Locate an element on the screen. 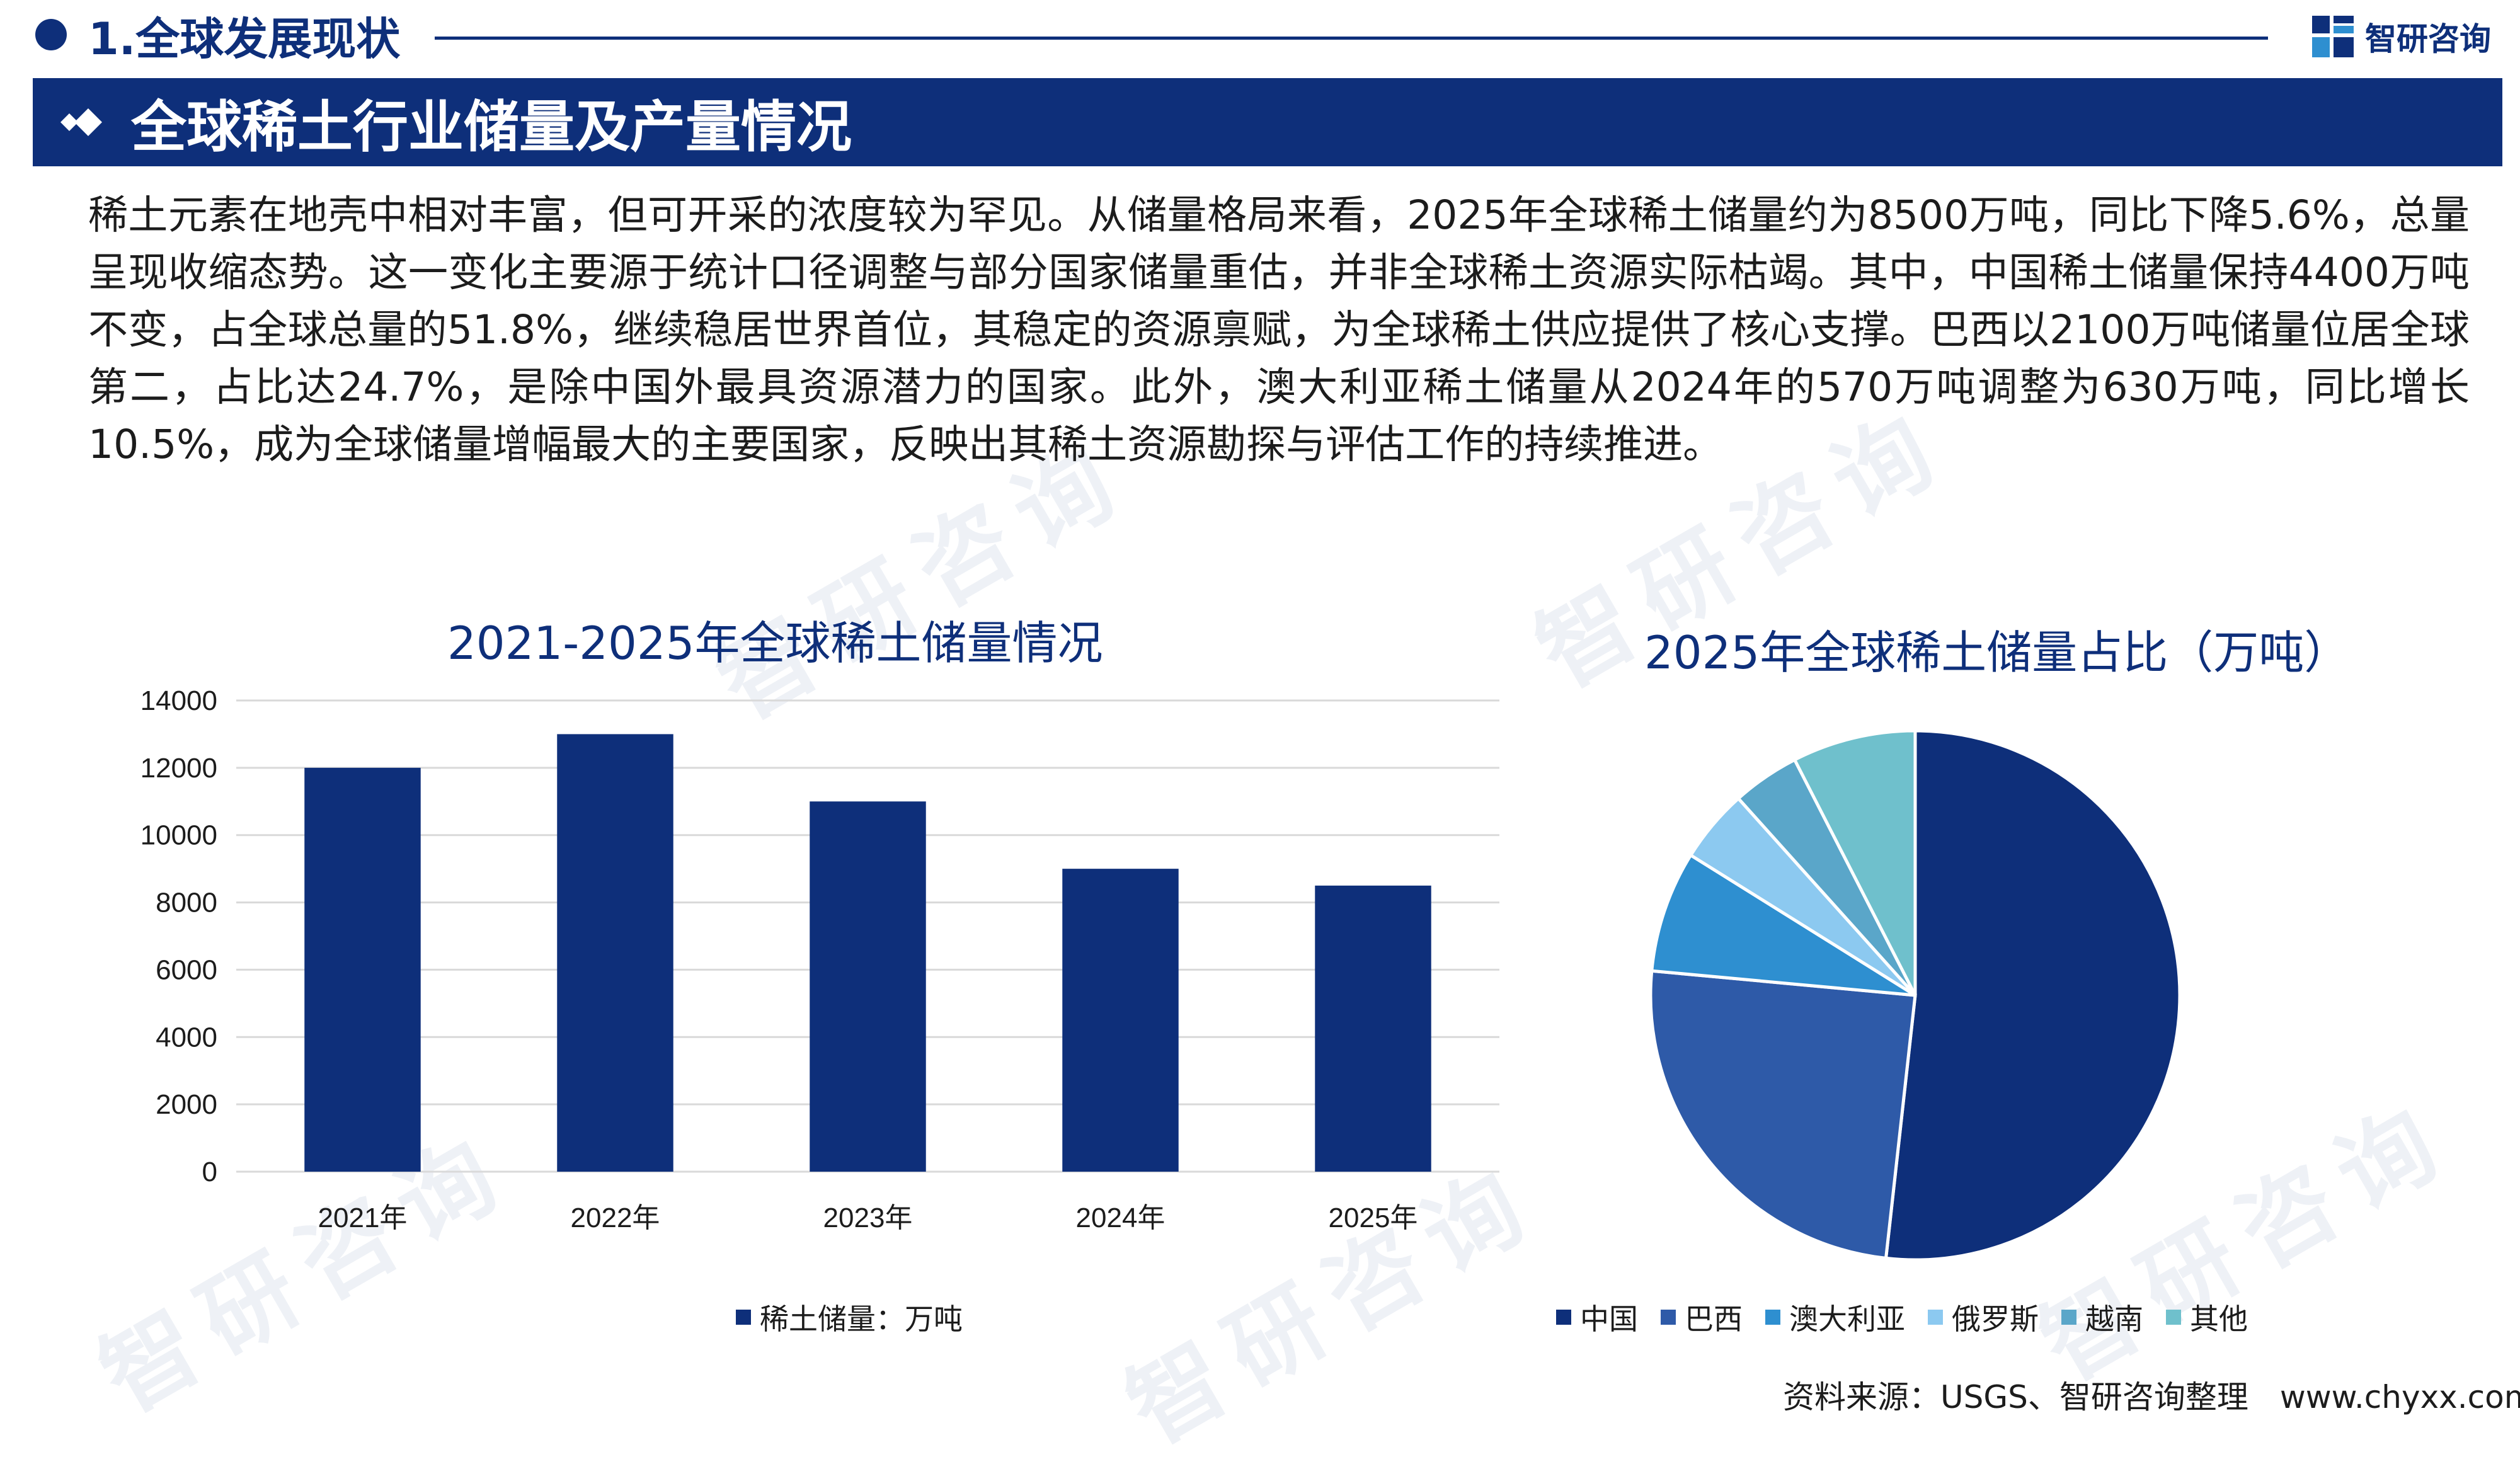 The height and width of the screenshot is (1469, 2520). x-tick-label: 2022年 is located at coordinates (615, 1218).